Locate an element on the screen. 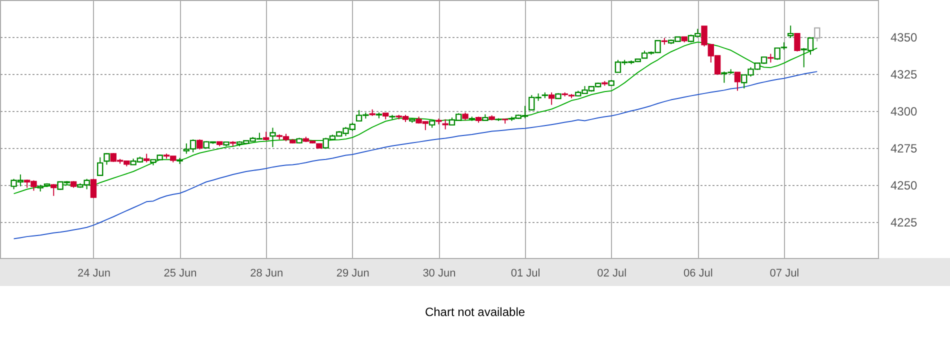 The height and width of the screenshot is (347, 950). x-tick-label: 06 Jul is located at coordinates (698, 274).